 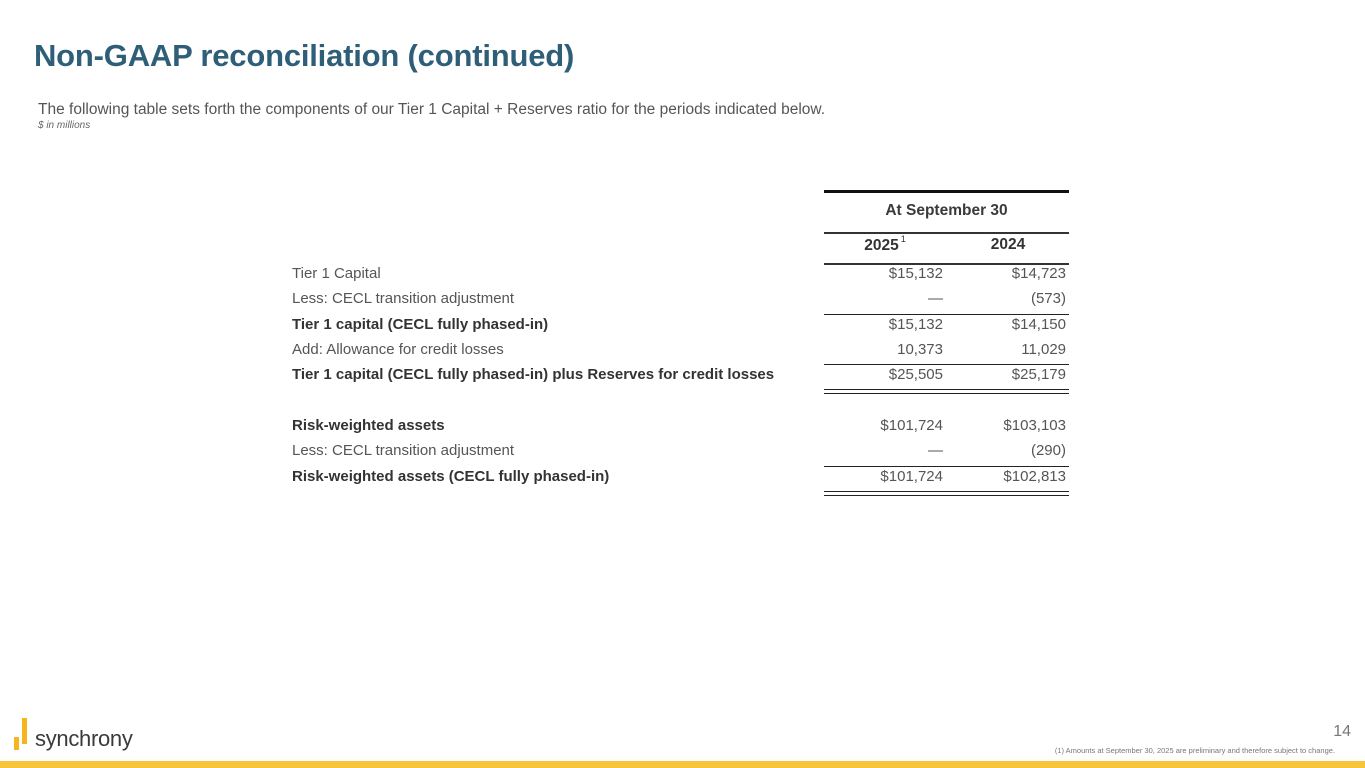 What do you see at coordinates (680, 427) in the screenshot?
I see `table-row: Risk-weighted assets $101,724 $103,103` at bounding box center [680, 427].